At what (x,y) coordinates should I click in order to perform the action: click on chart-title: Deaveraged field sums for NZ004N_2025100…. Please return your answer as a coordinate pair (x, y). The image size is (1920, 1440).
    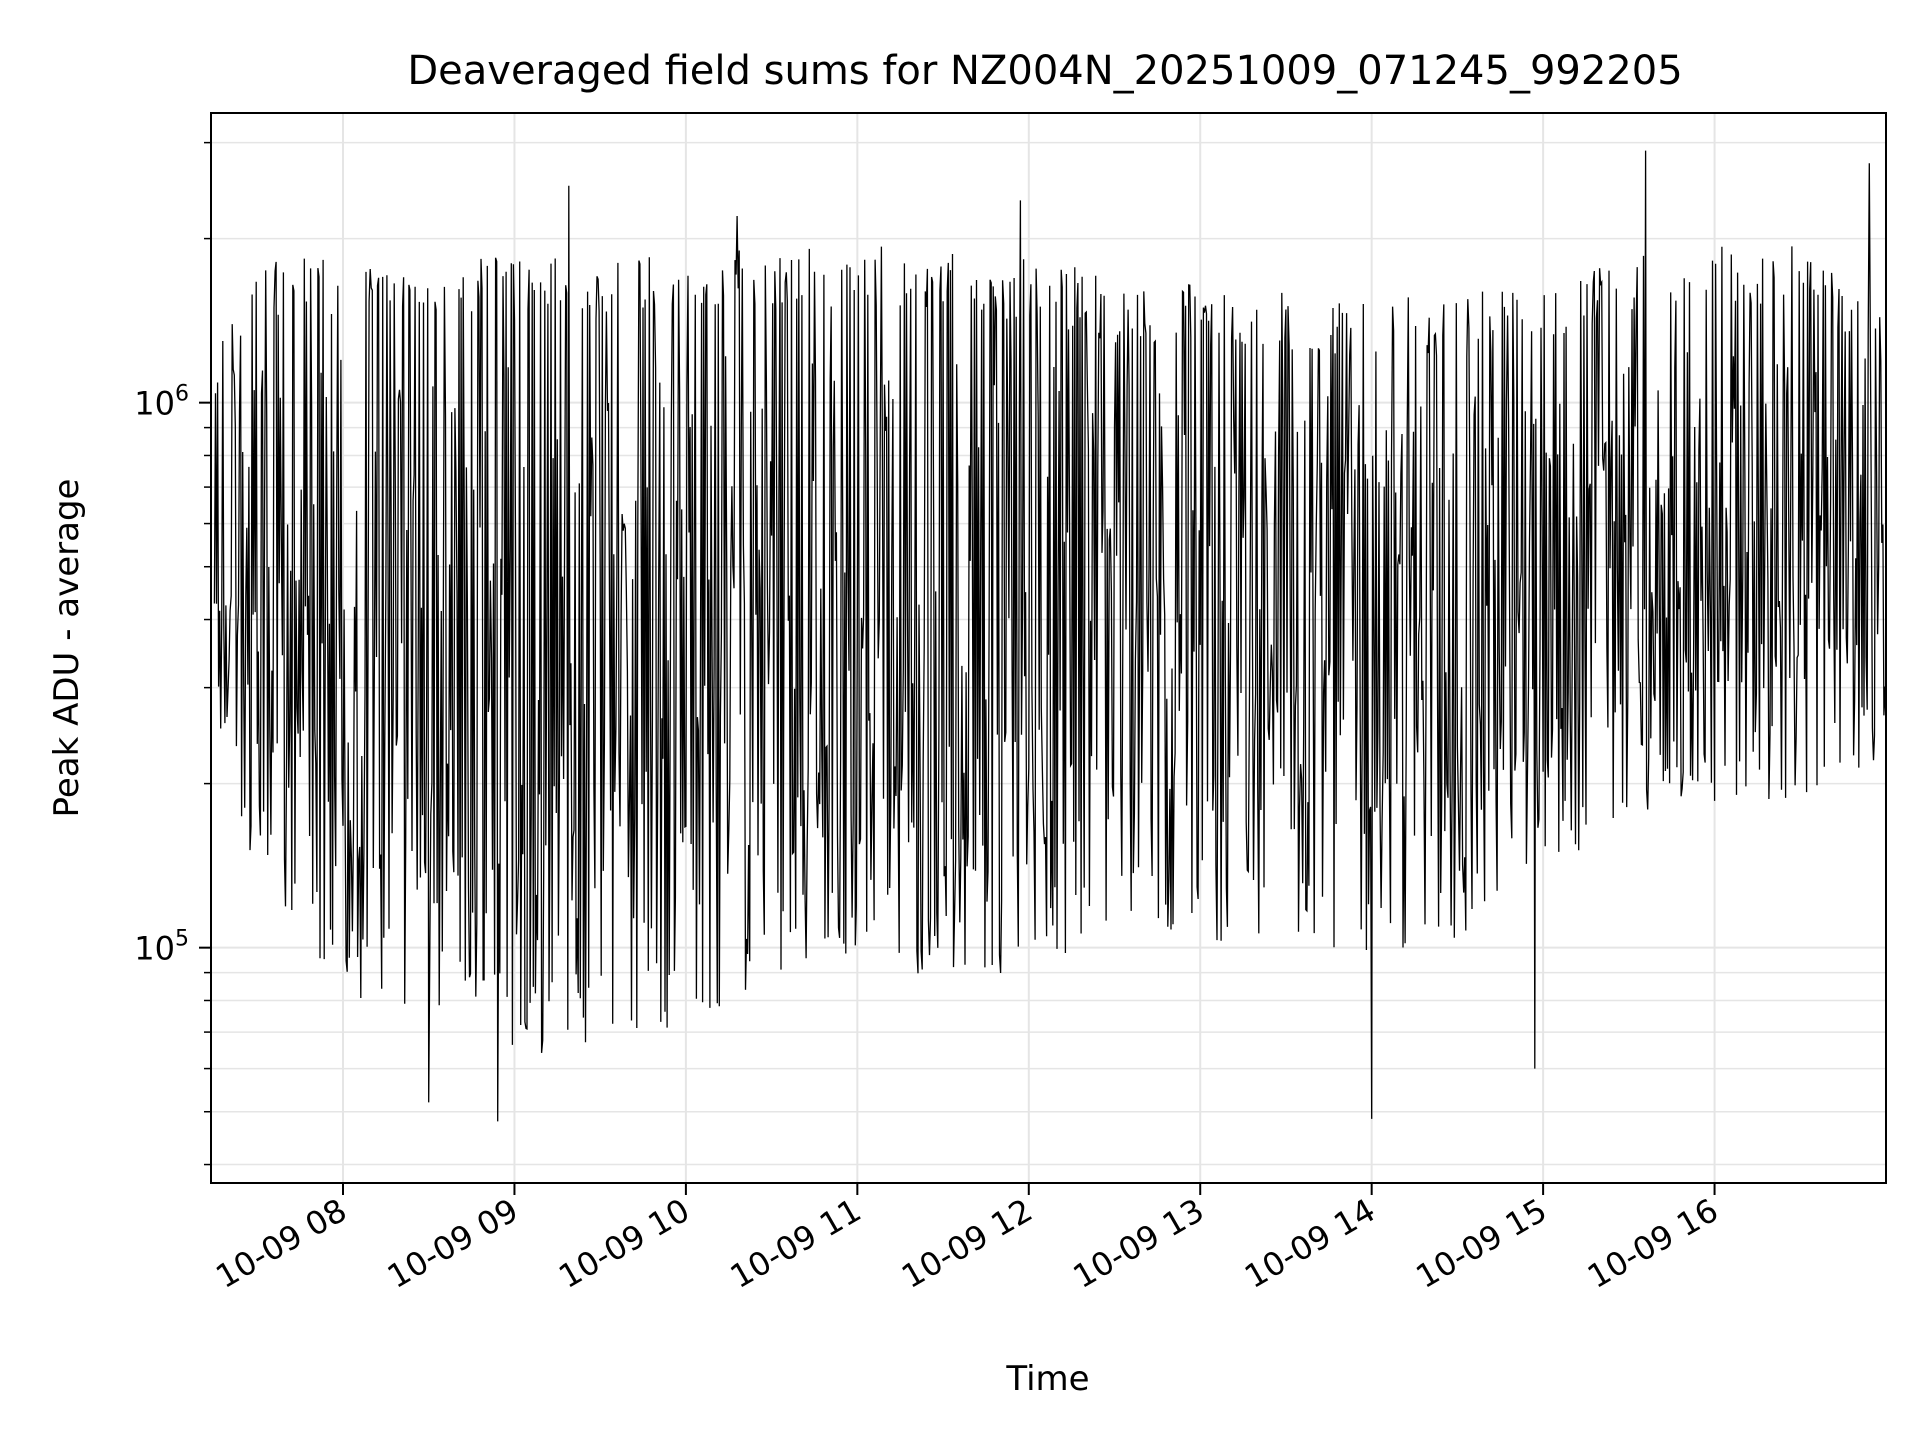
    Looking at the image, I should click on (1044, 71).